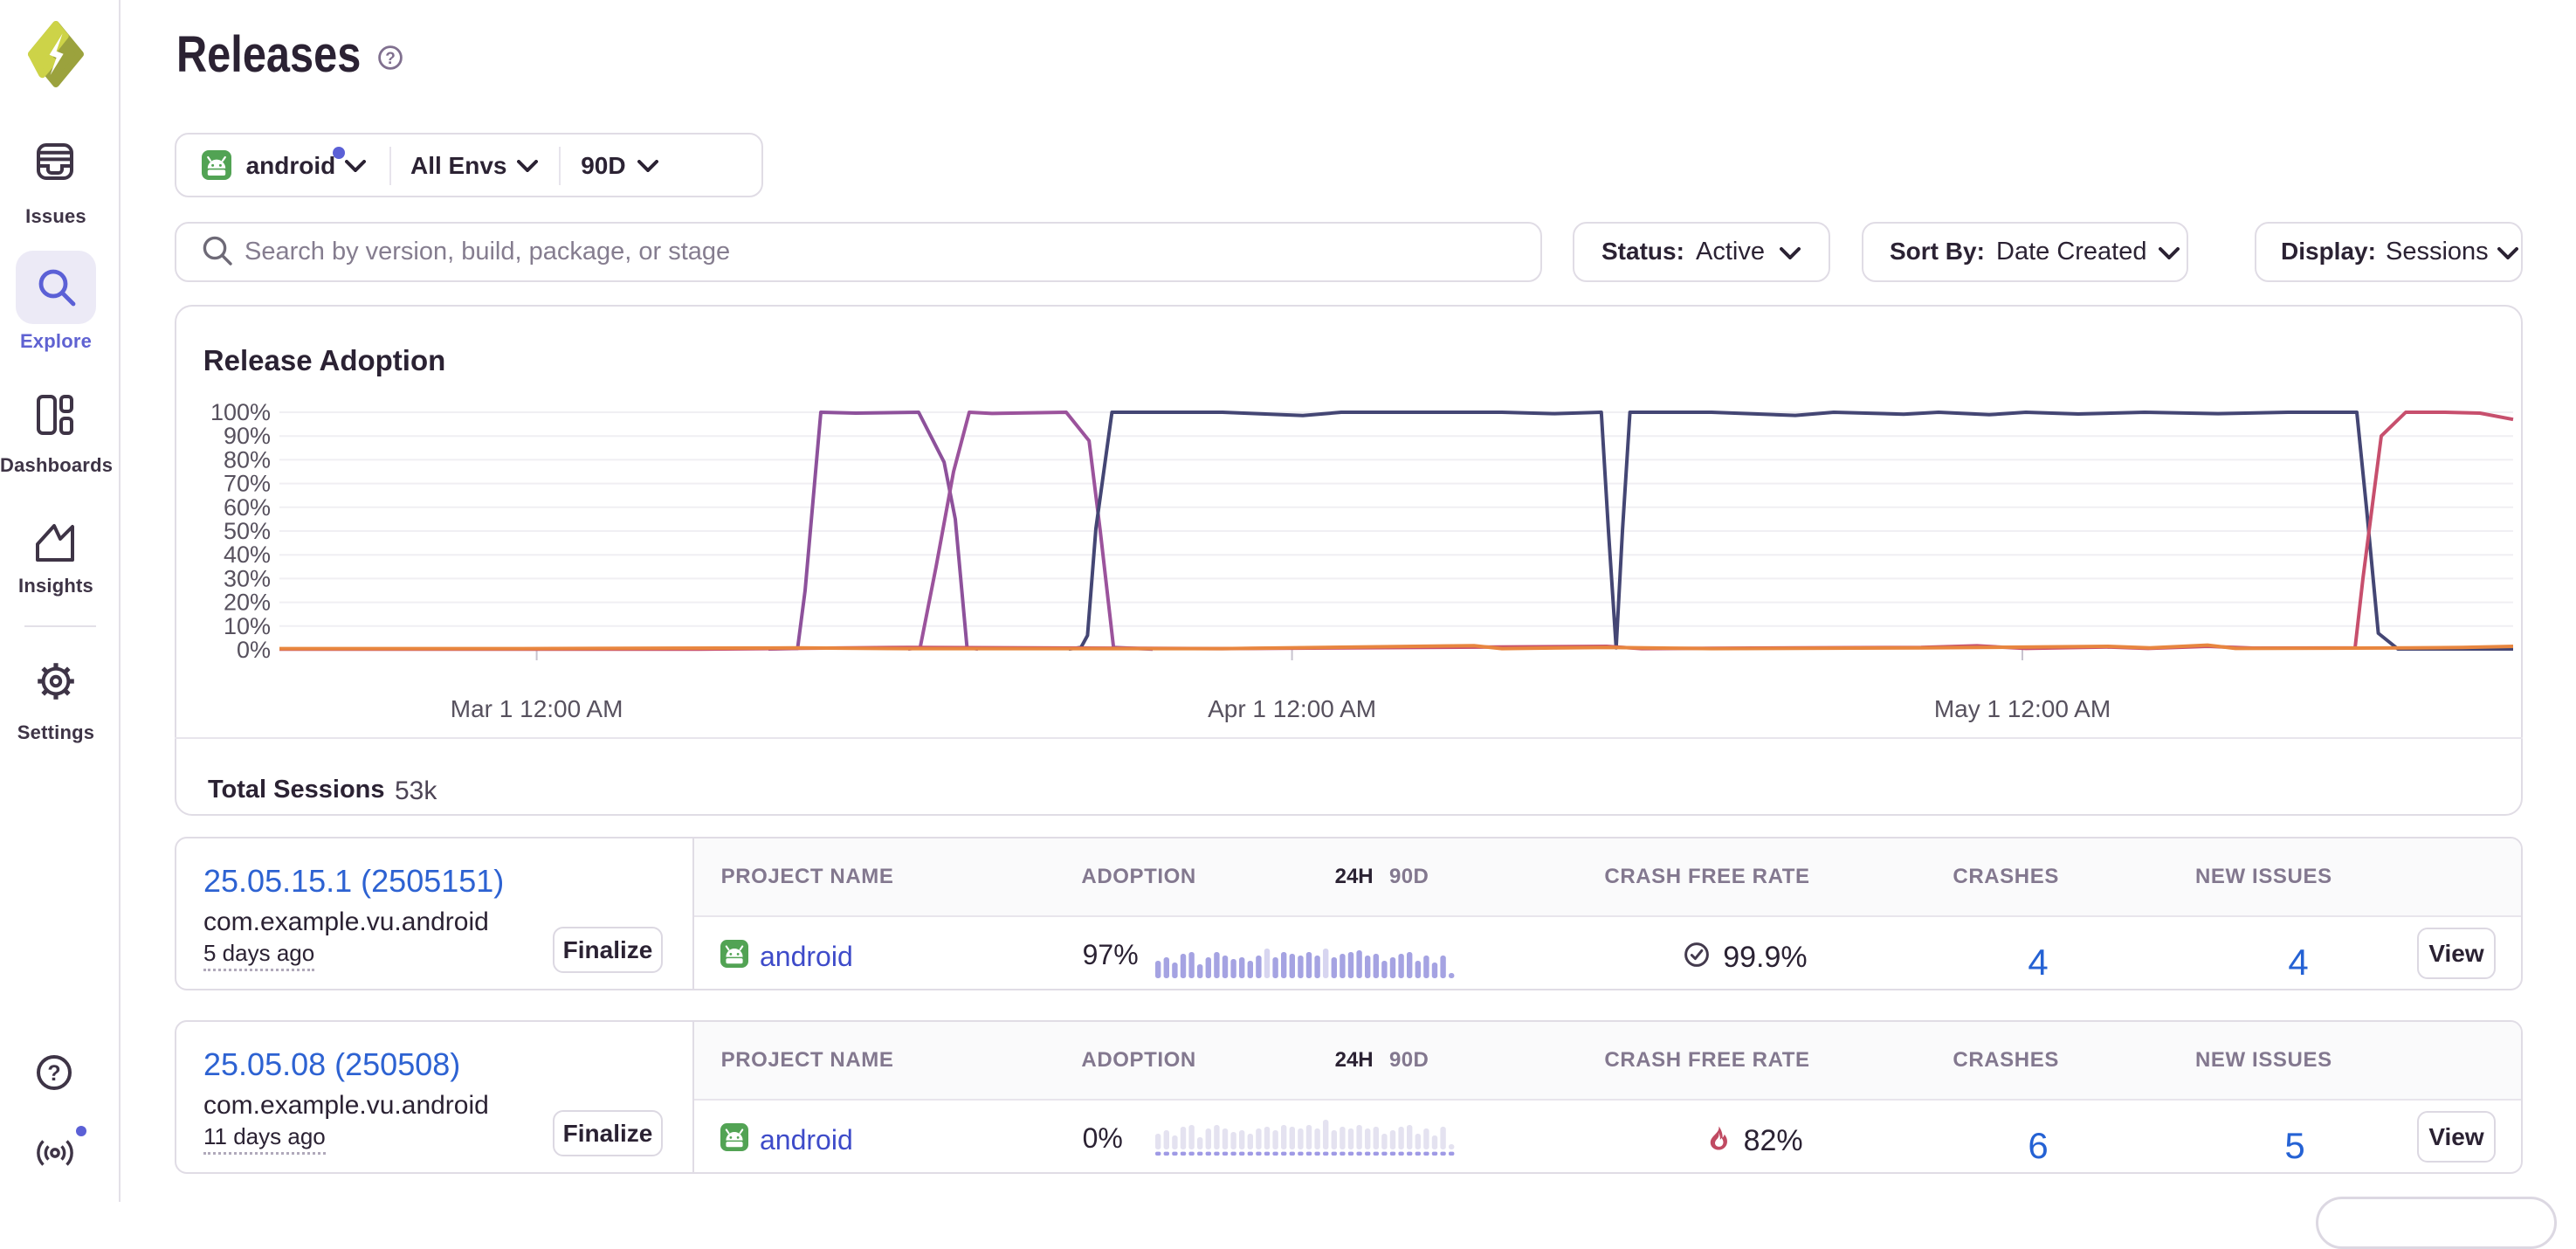 The image size is (2576, 1249). I want to click on svg-text: 20%, so click(247, 603).